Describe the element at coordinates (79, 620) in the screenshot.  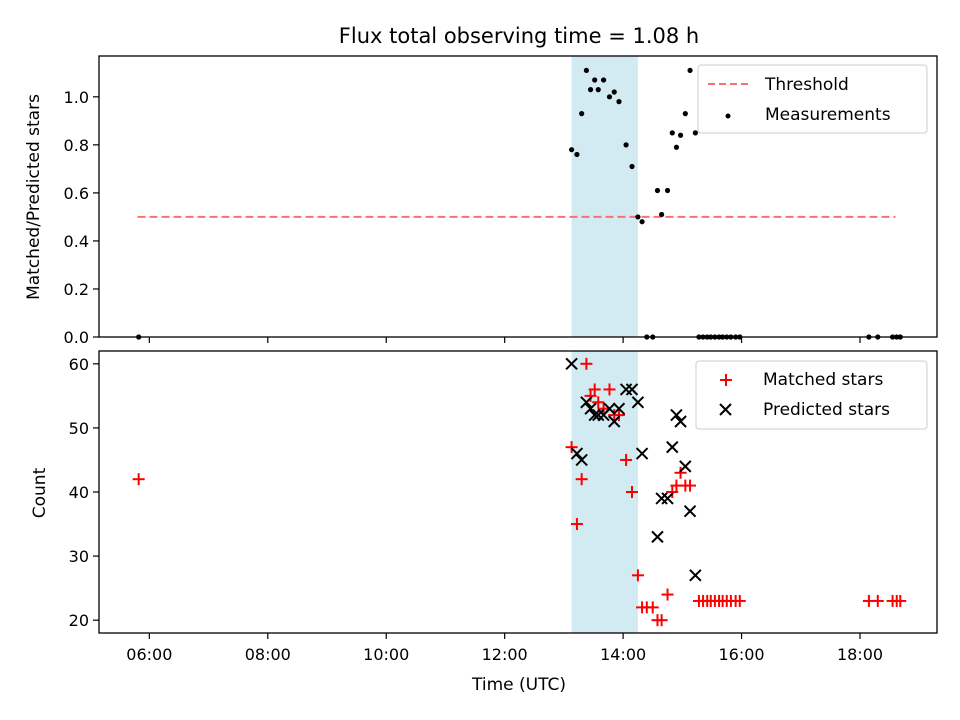
I see `bottom-y-tick-label: 20` at that location.